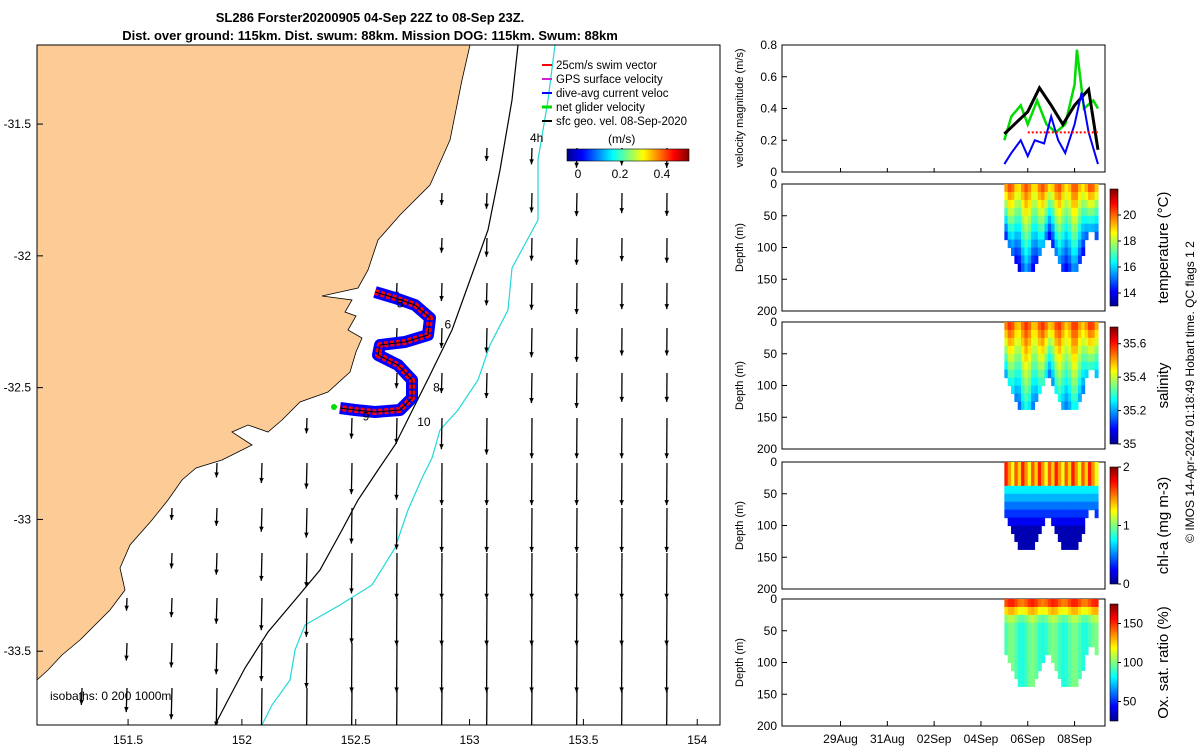 This screenshot has height=750, width=1200. Describe the element at coordinates (1051, 117) in the screenshot. I see `velocity-series-line` at that location.